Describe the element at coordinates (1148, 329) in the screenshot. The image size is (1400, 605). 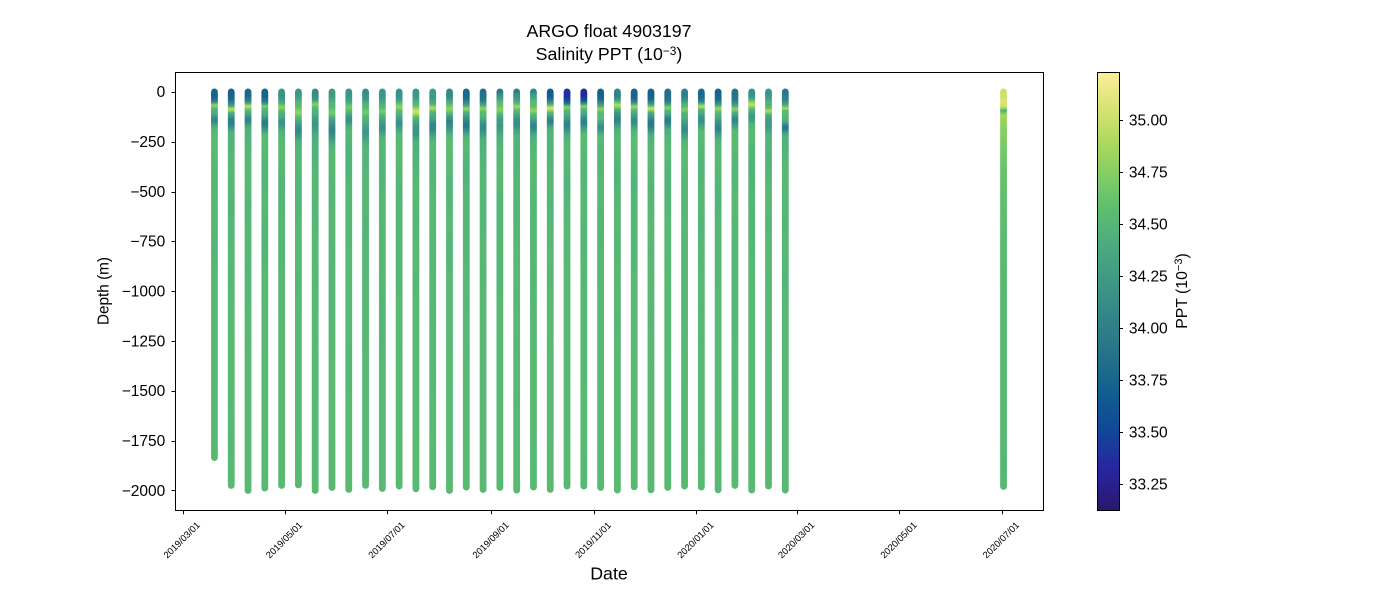
I see `svg-text: 34.00` at that location.